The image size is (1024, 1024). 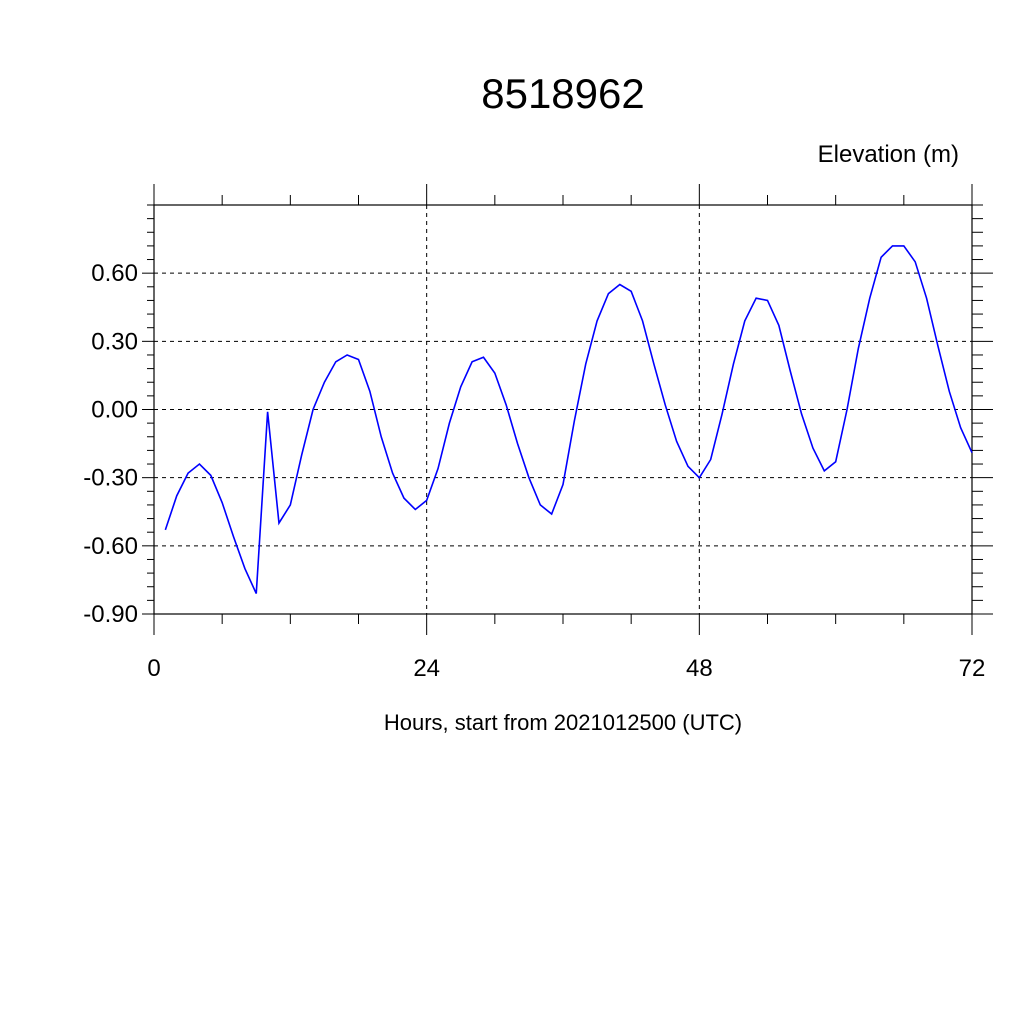 What do you see at coordinates (563, 93) in the screenshot?
I see `chart-title: 8518962` at bounding box center [563, 93].